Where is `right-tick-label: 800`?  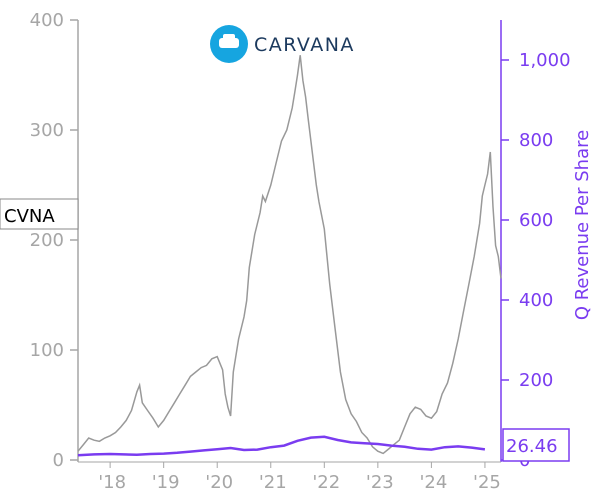 right-tick-label: 800 is located at coordinates (536, 140).